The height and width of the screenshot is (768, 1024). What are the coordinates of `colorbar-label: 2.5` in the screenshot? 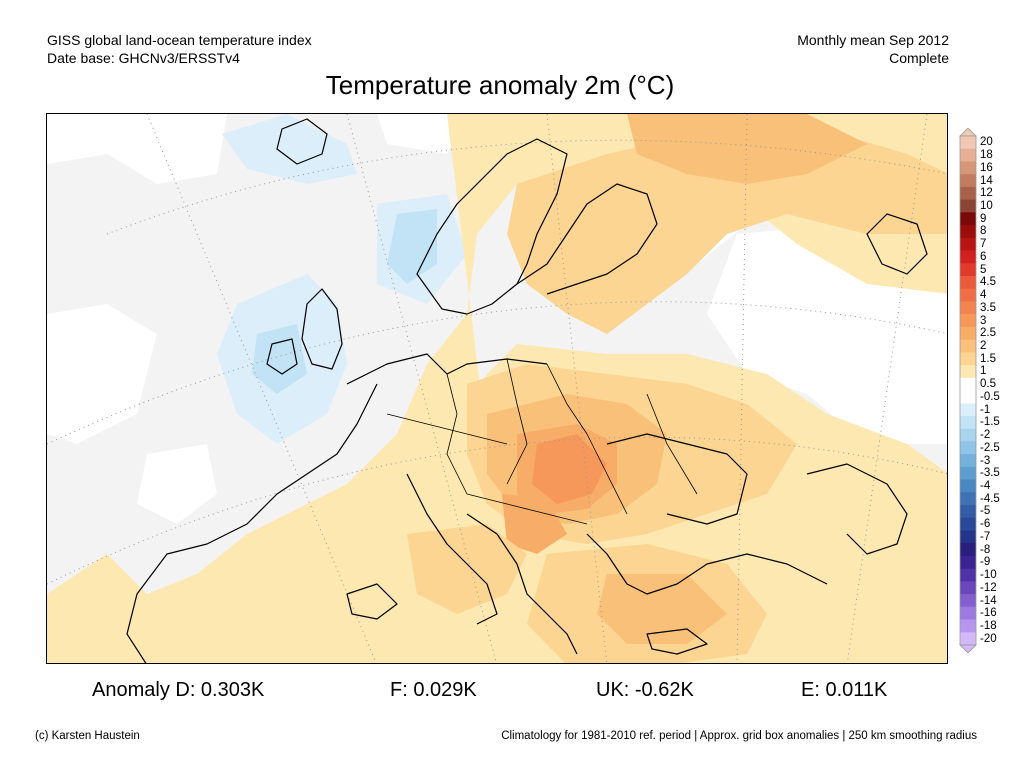 It's located at (988, 333).